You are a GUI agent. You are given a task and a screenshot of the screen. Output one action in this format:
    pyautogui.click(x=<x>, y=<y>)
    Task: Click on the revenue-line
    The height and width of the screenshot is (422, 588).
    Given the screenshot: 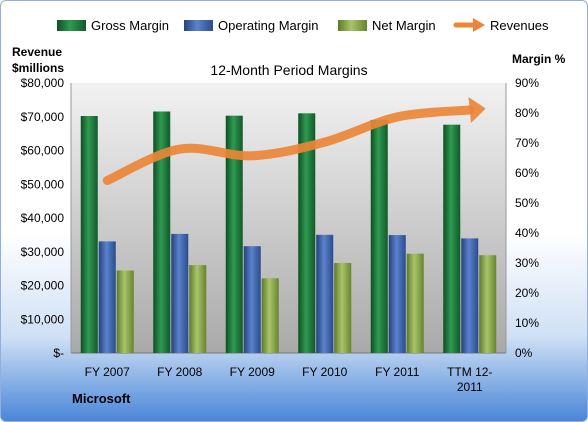 What is the action you would take?
    pyautogui.click(x=288, y=145)
    